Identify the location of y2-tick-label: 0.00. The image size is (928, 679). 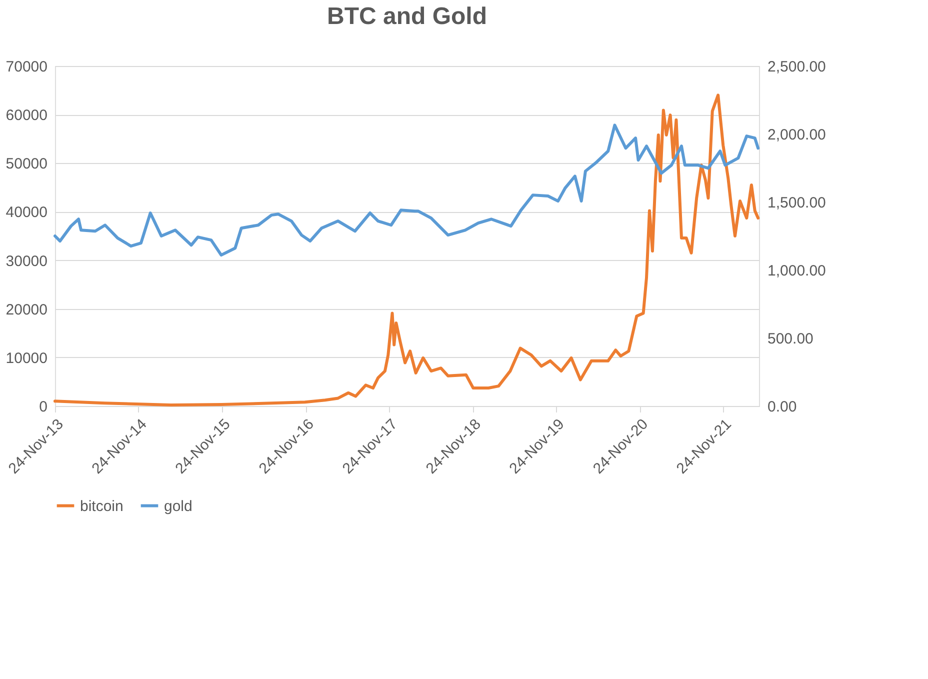
(782, 407).